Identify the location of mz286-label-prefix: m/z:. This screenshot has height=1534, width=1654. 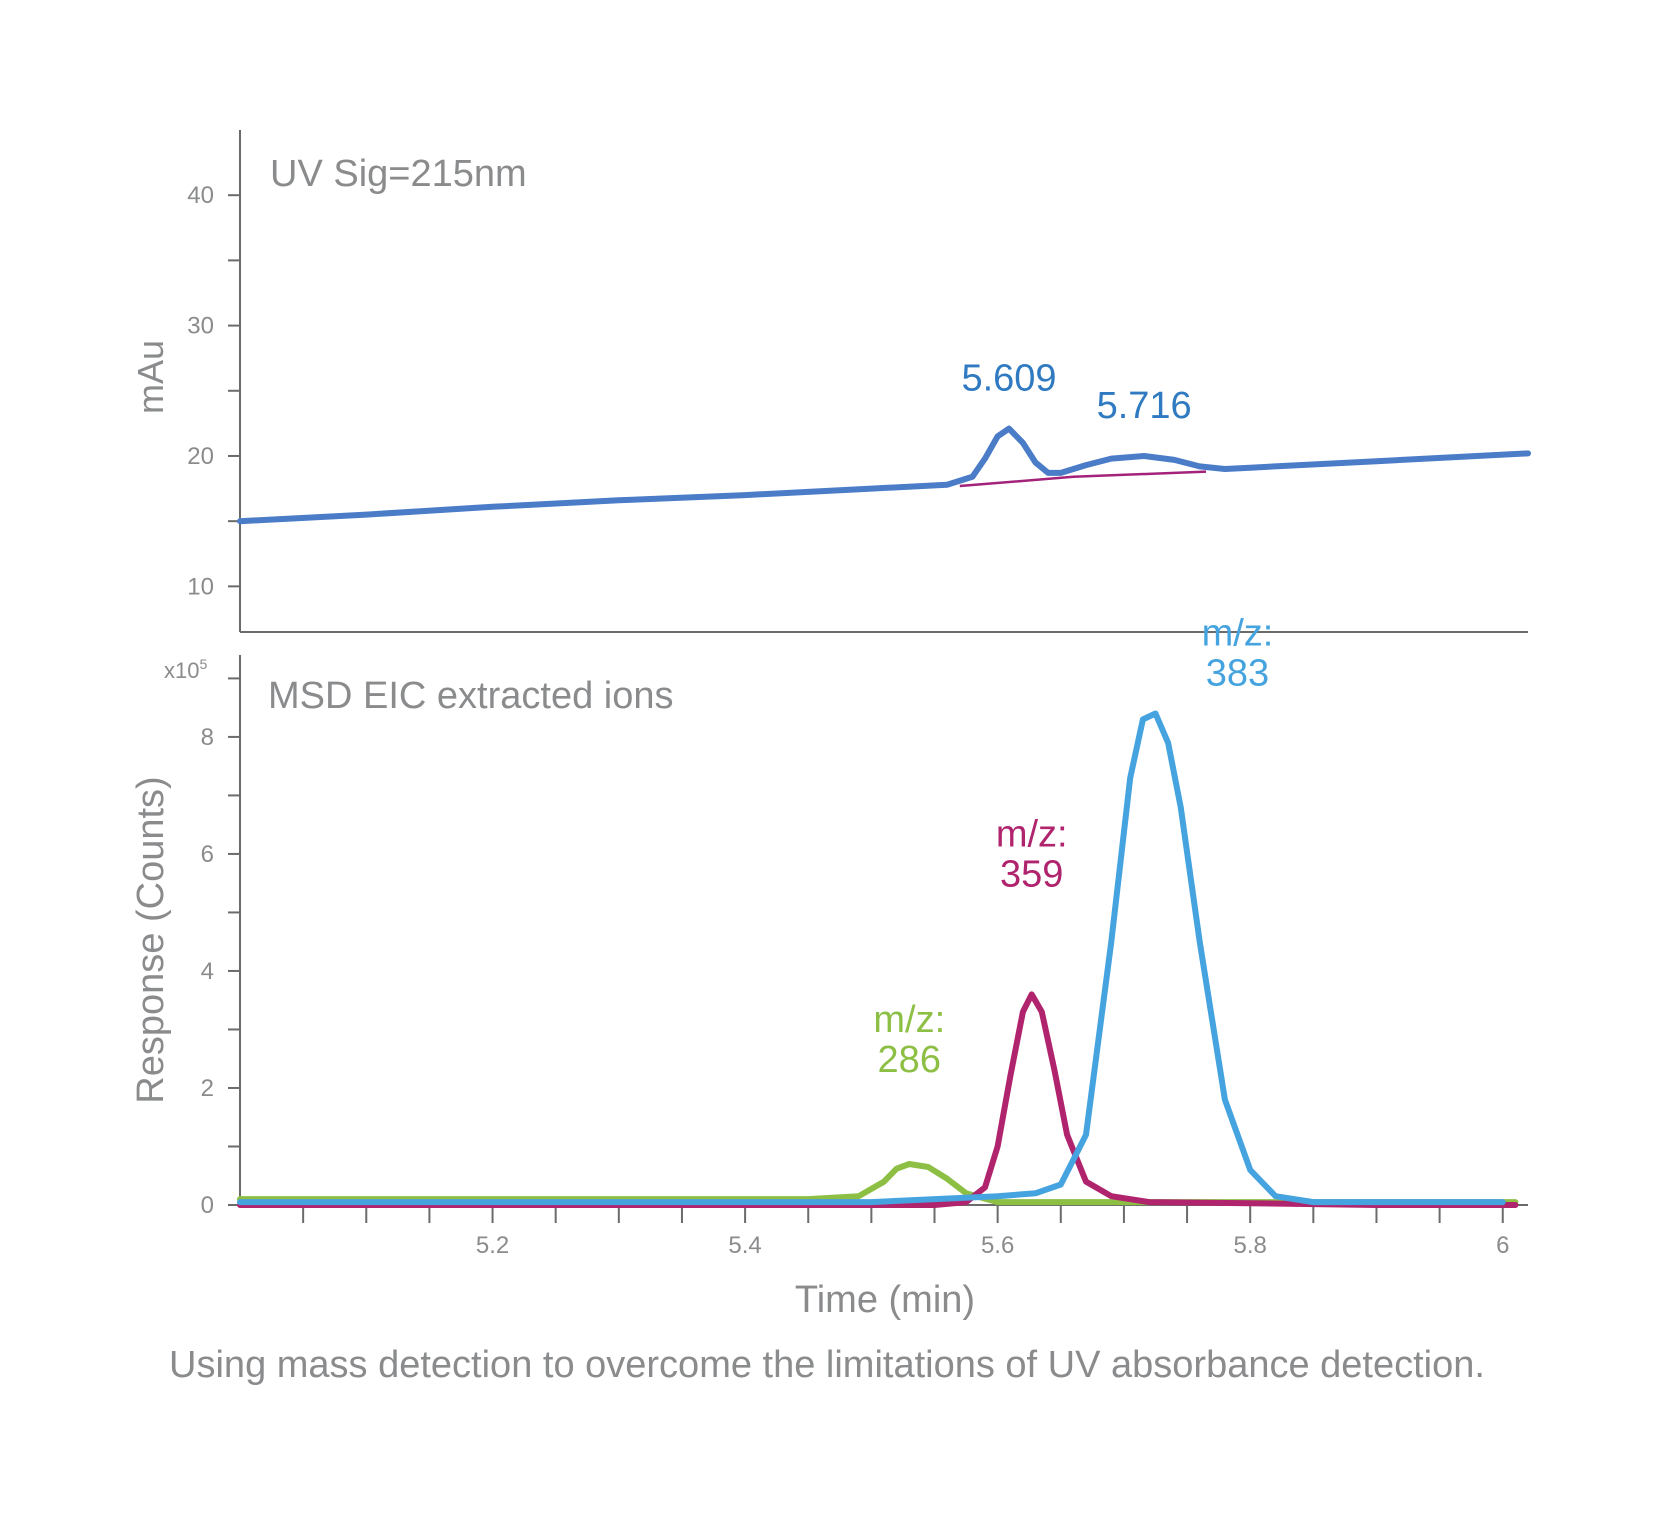
(909, 1020).